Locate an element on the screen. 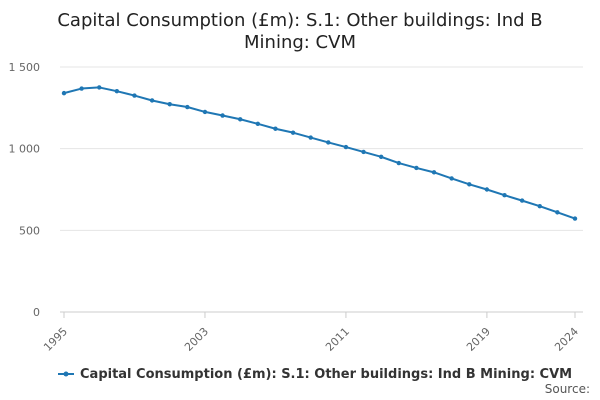  x-tick-label: 2019 is located at coordinates (478, 339).